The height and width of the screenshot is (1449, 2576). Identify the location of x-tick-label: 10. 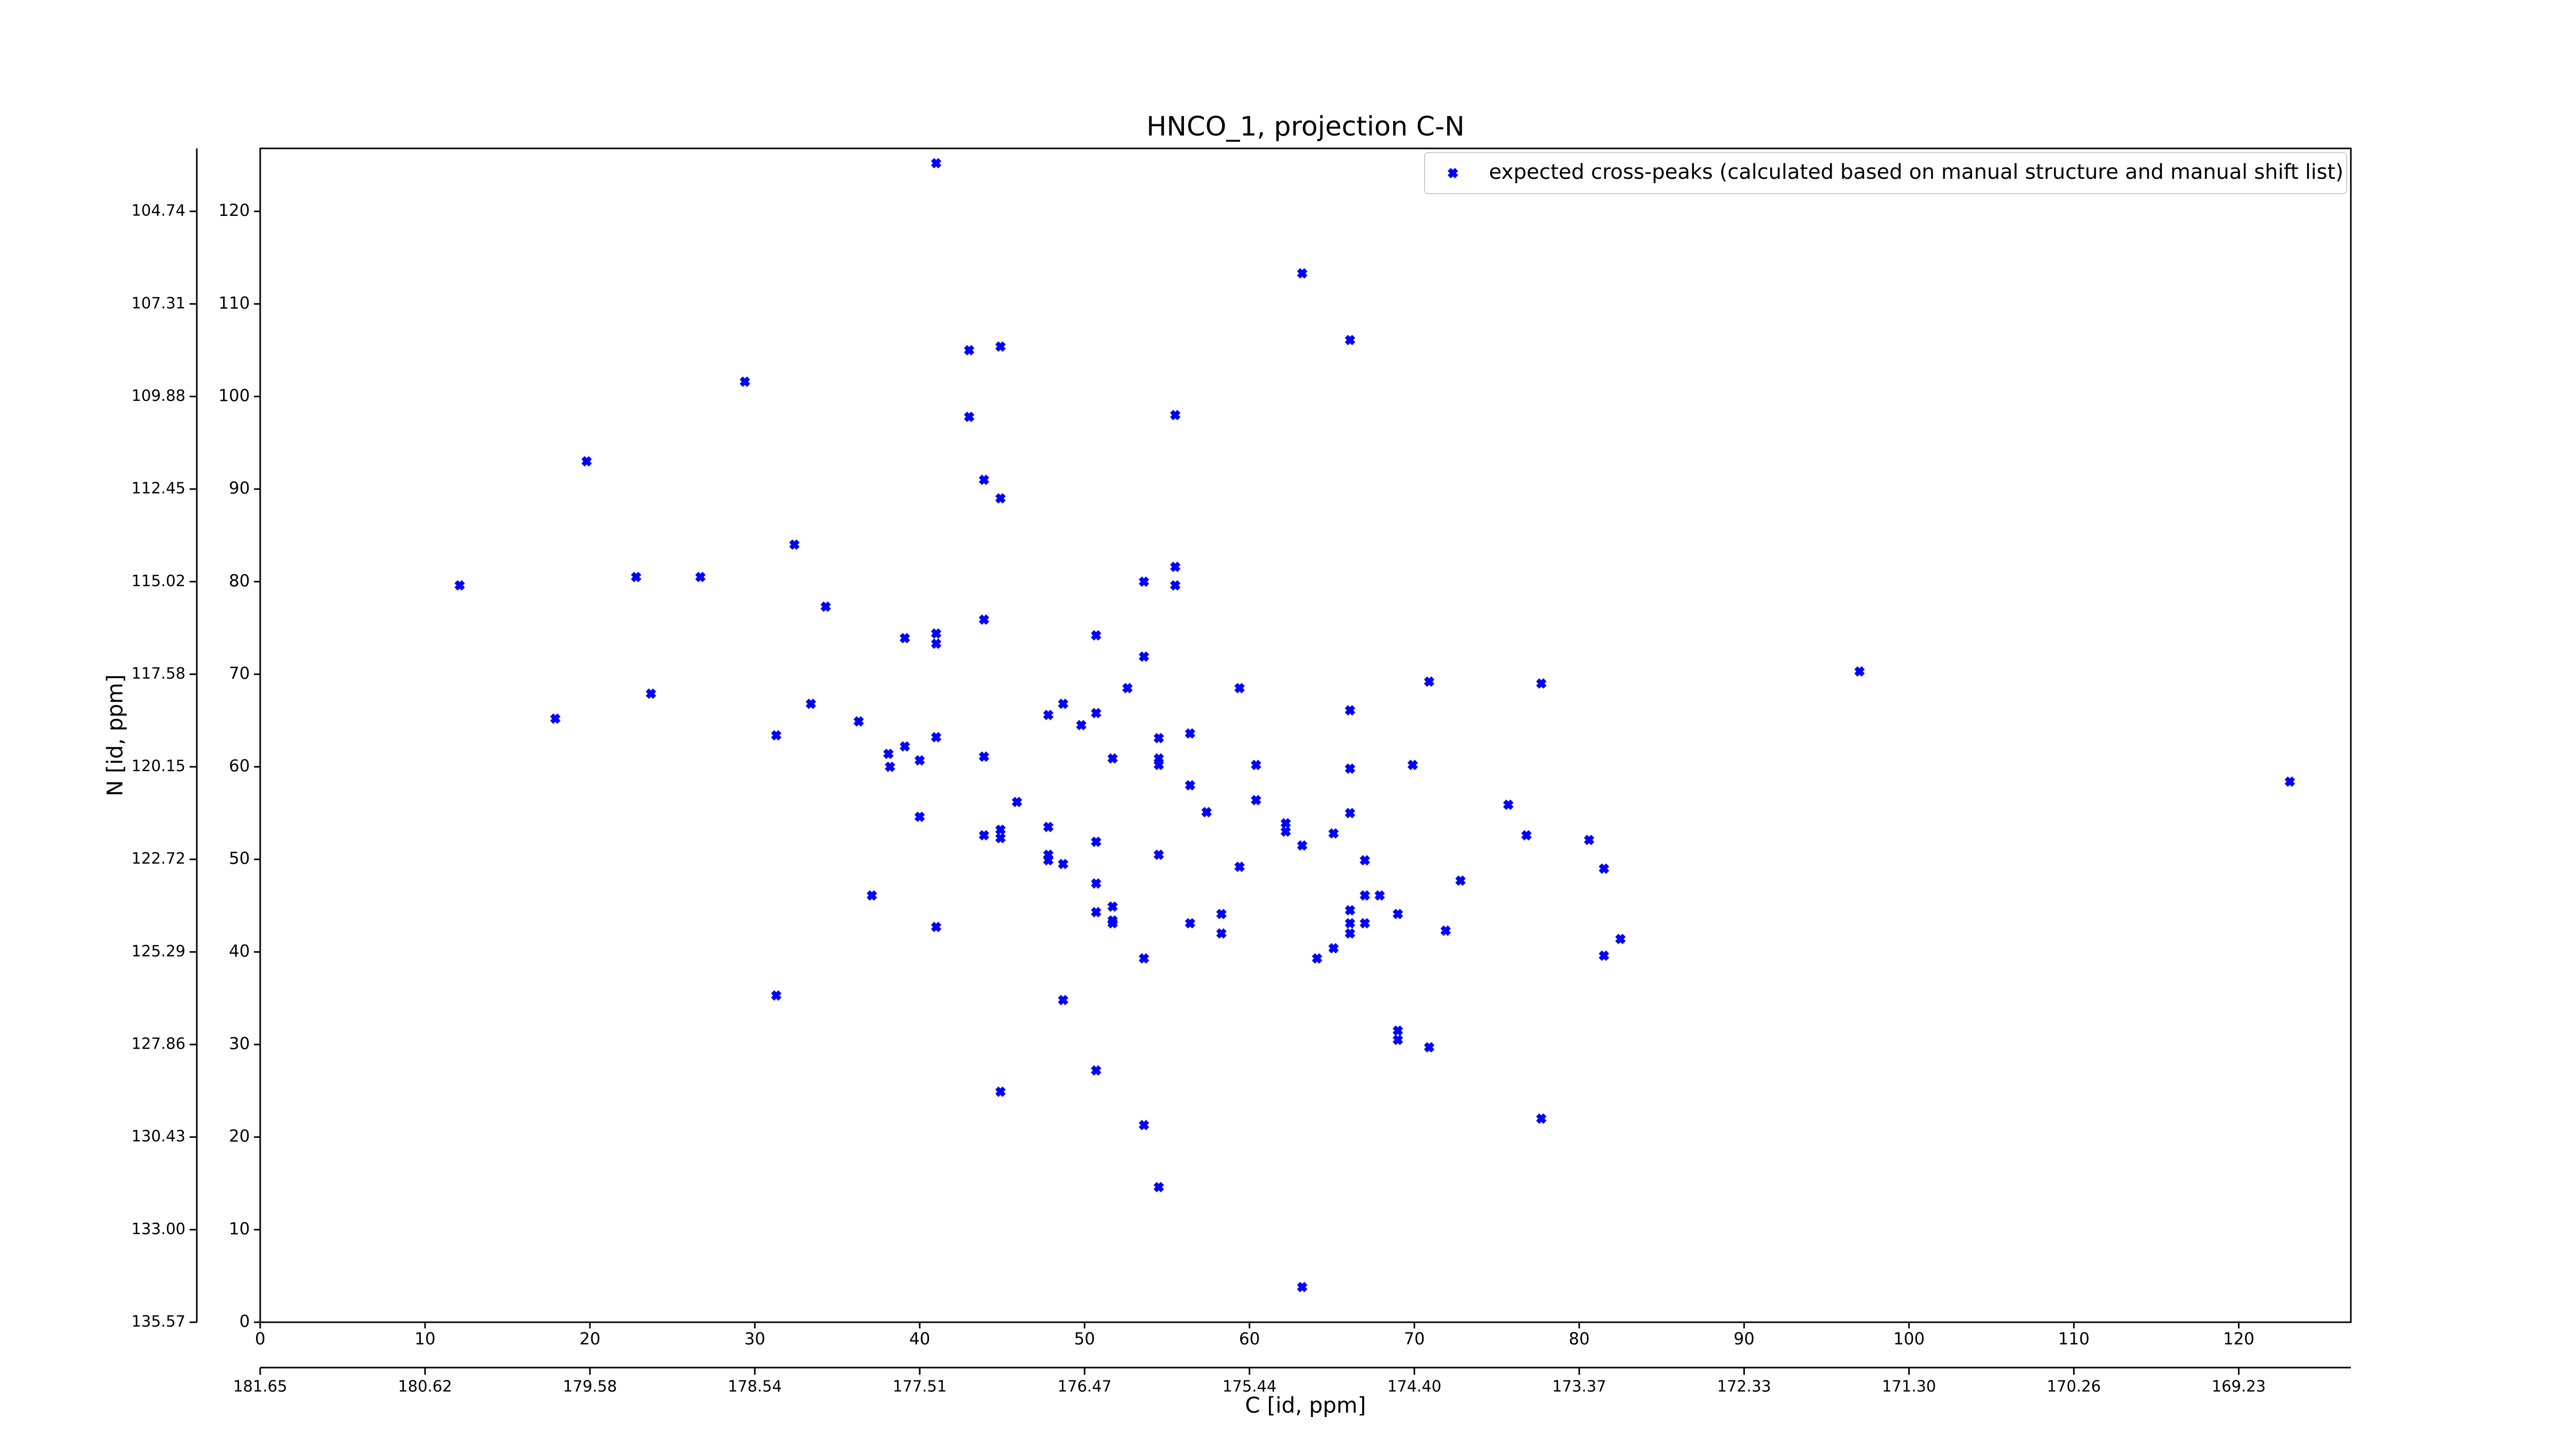
(425, 1339).